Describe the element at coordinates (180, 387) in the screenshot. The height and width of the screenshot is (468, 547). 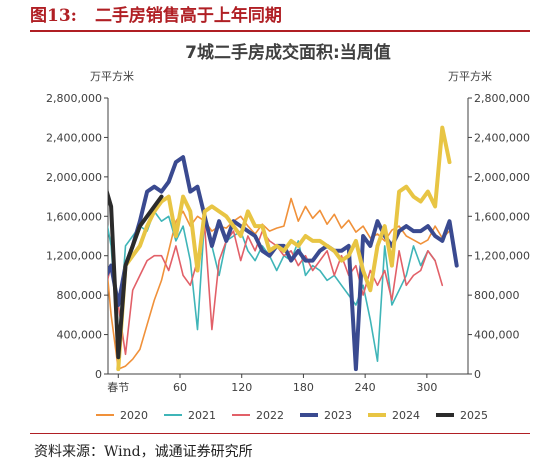
I see `x-tick-label: 60` at that location.